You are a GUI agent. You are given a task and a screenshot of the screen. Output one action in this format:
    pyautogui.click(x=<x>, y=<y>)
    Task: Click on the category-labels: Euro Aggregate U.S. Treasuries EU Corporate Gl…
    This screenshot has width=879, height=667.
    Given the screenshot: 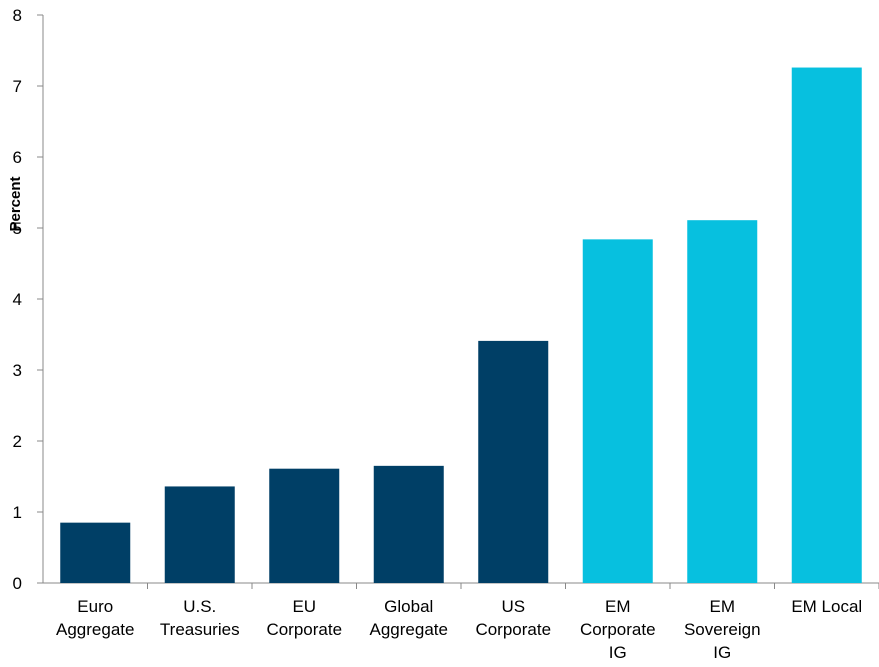 What is the action you would take?
    pyautogui.click(x=459, y=629)
    